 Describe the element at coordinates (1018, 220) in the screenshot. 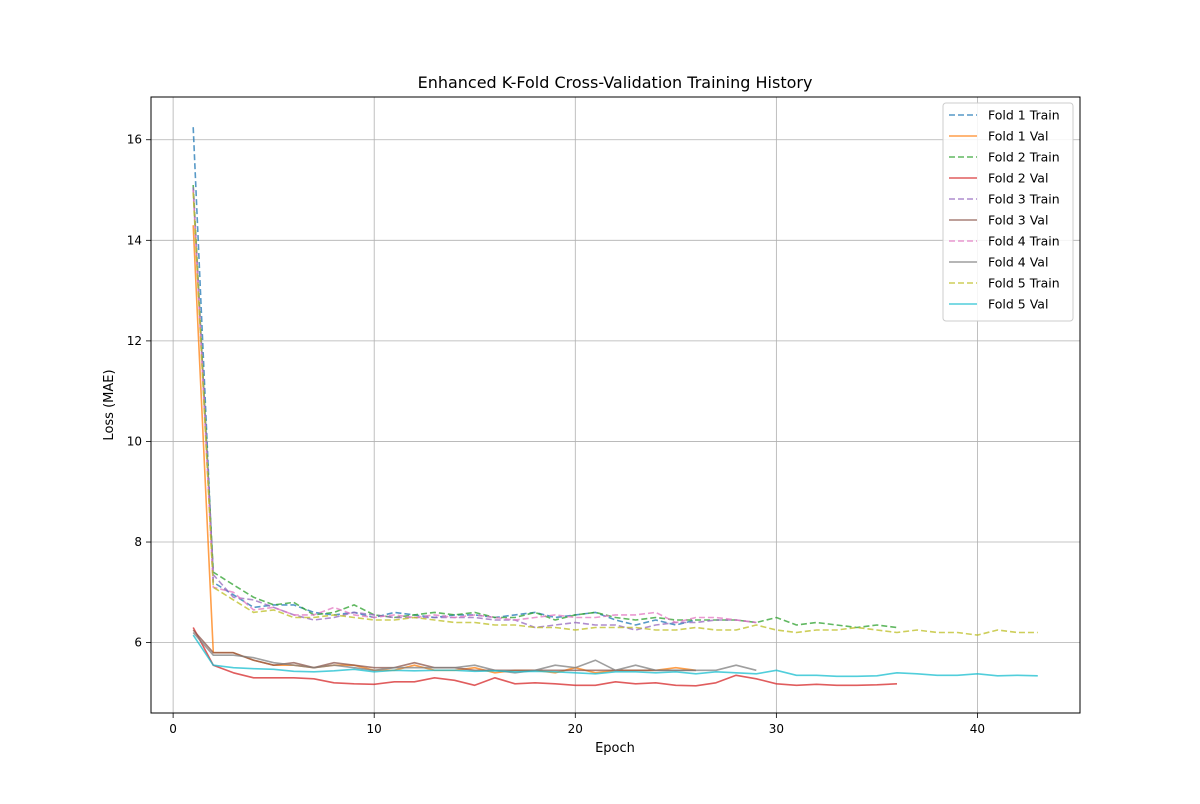

I see `legend-label: Fold 3 Val` at that location.